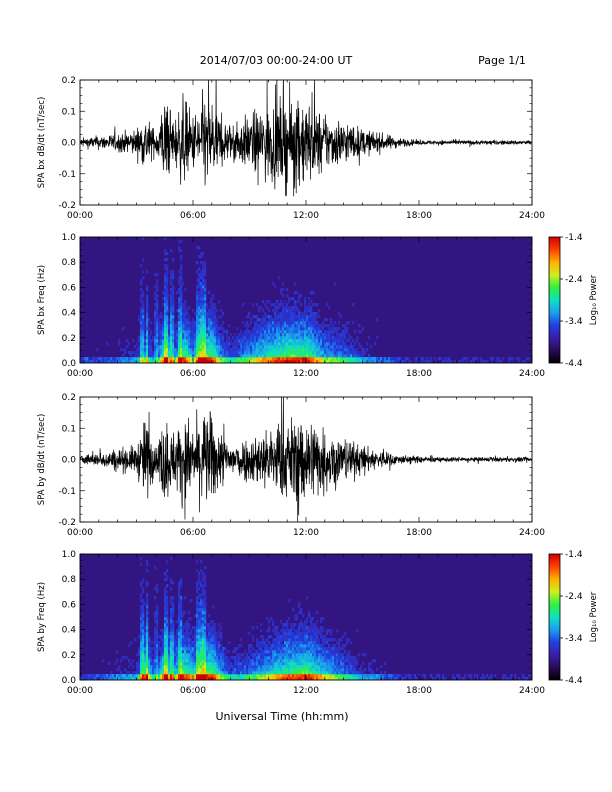 This screenshot has width=612, height=792. What do you see at coordinates (69, 364) in the screenshot?
I see `y-tick-label: 0.0` at bounding box center [69, 364].